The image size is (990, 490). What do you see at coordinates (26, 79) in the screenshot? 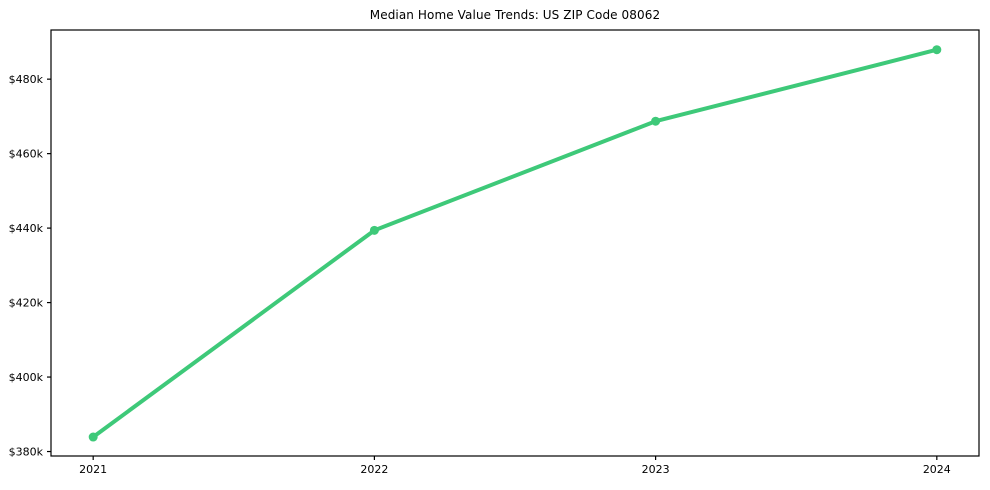
I see `y-tick-label: $480k` at bounding box center [26, 79].